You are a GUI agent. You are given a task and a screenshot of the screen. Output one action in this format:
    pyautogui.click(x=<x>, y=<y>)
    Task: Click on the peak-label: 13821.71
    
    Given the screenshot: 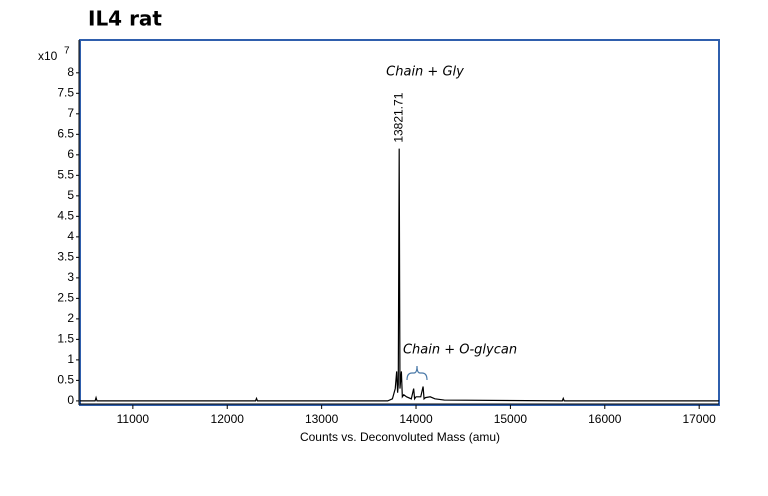 What is the action you would take?
    pyautogui.click(x=398, y=117)
    